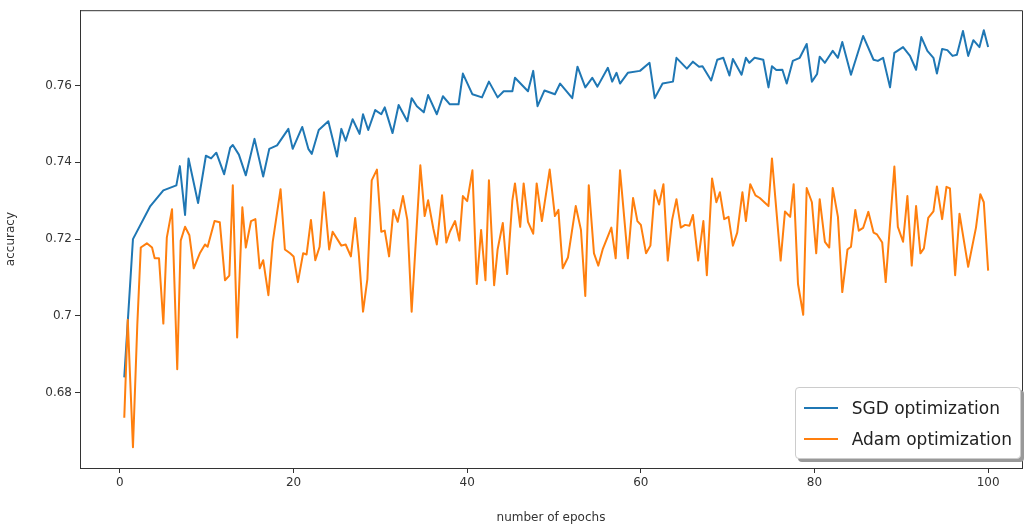 The image size is (1029, 529). What do you see at coordinates (58, 84) in the screenshot?
I see `y-tick-label: 0.76` at bounding box center [58, 84].